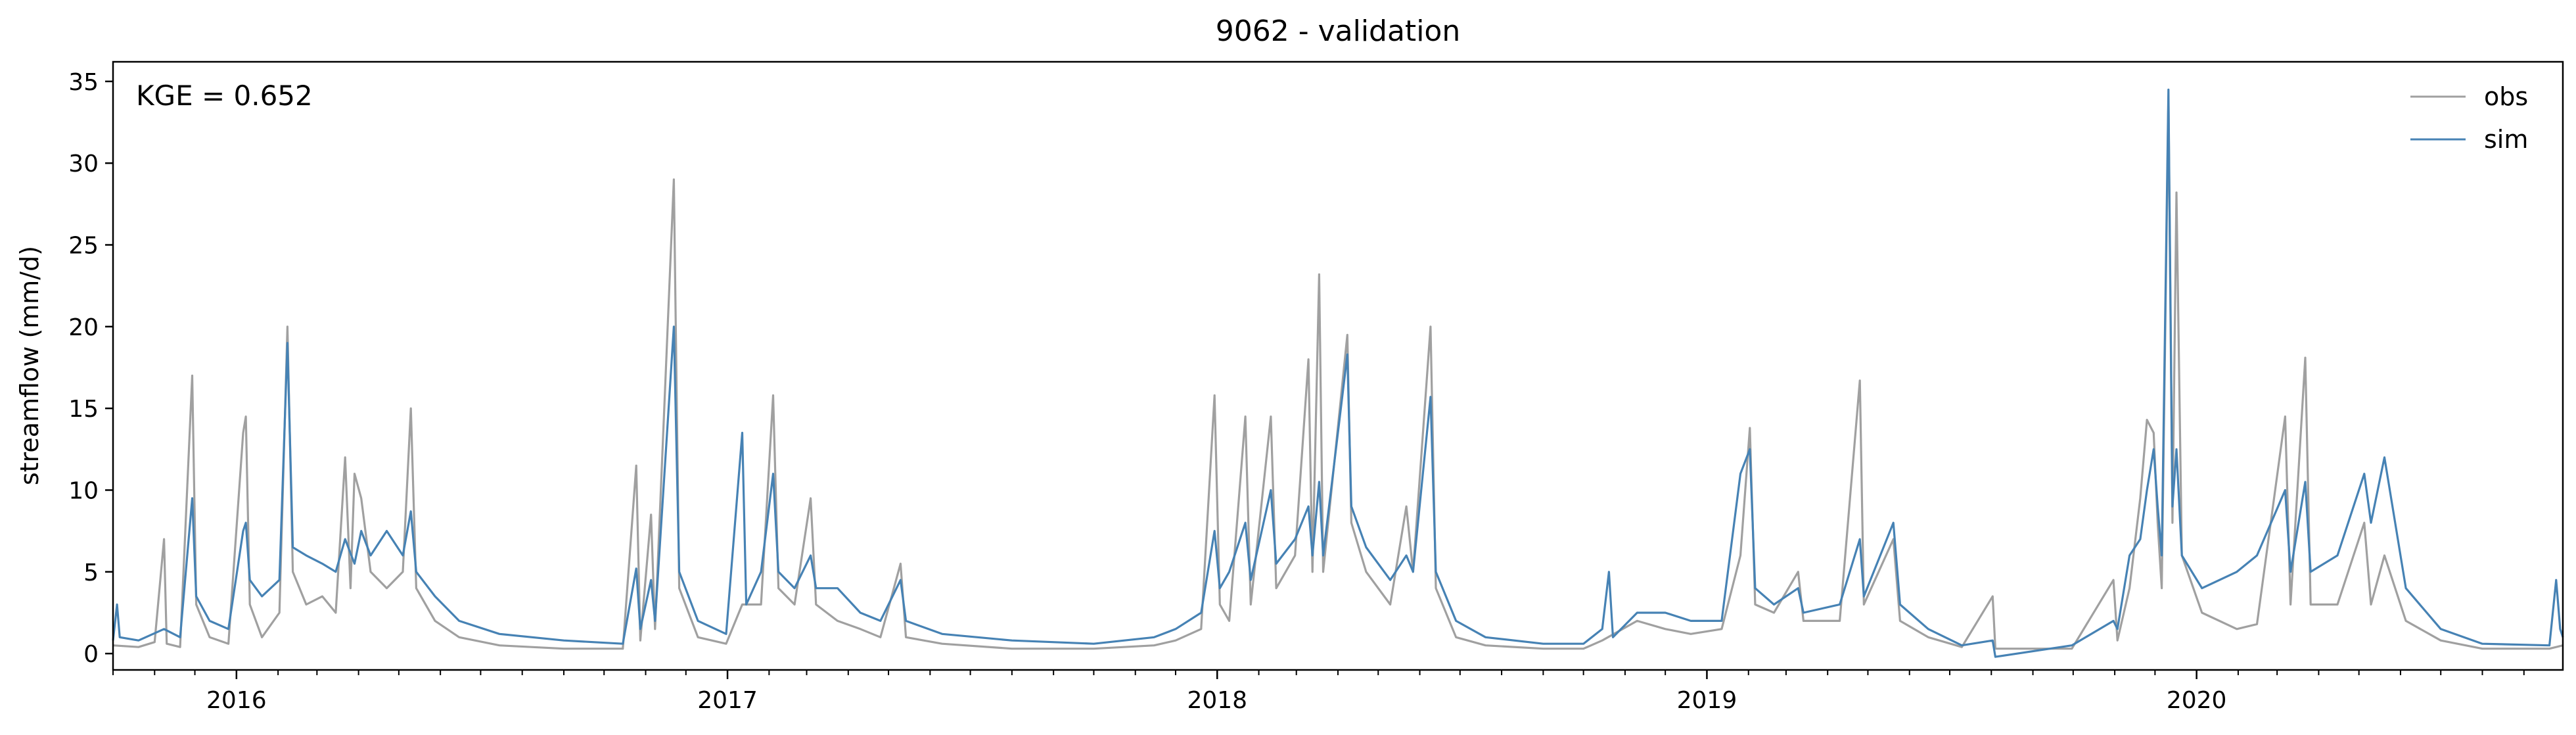  Describe the element at coordinates (1217, 701) in the screenshot. I see `x-tick-label: 2018` at that location.